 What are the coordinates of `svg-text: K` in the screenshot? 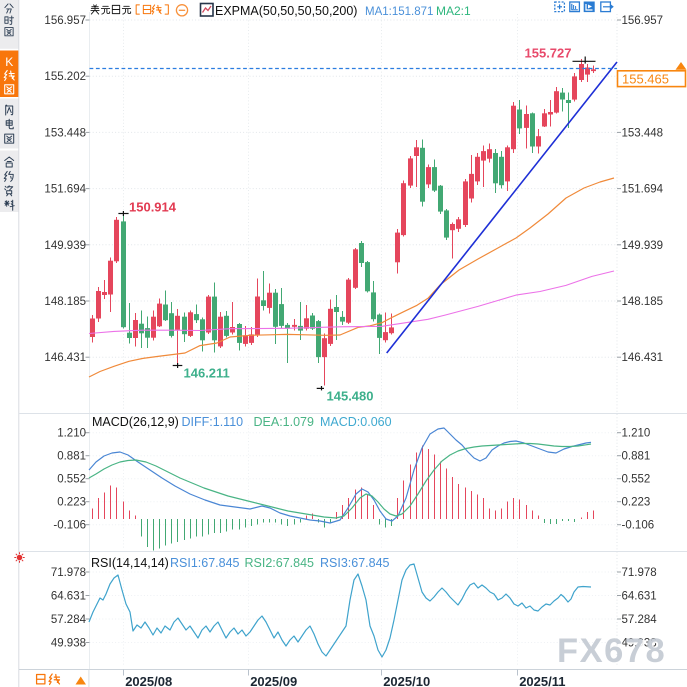 It's located at (9, 62).